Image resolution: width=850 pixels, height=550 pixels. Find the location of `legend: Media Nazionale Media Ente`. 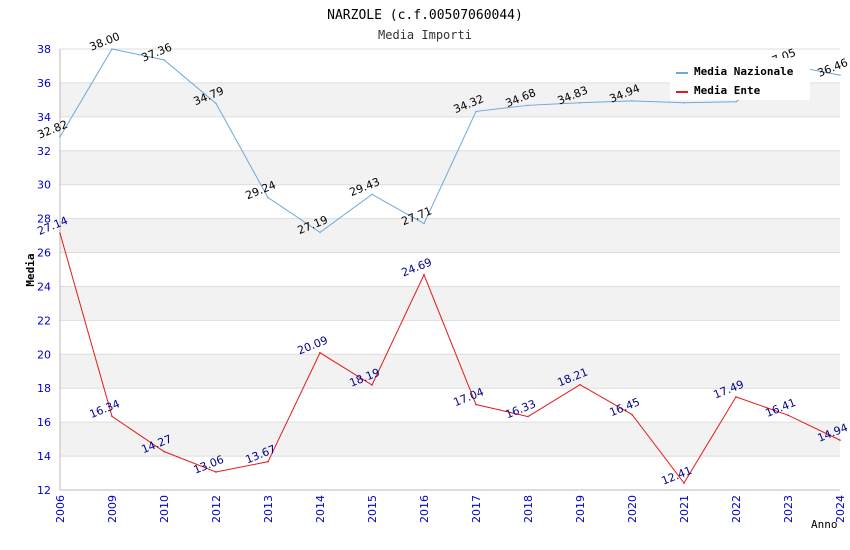

legend: Media Nazionale Media Ente is located at coordinates (740, 79).